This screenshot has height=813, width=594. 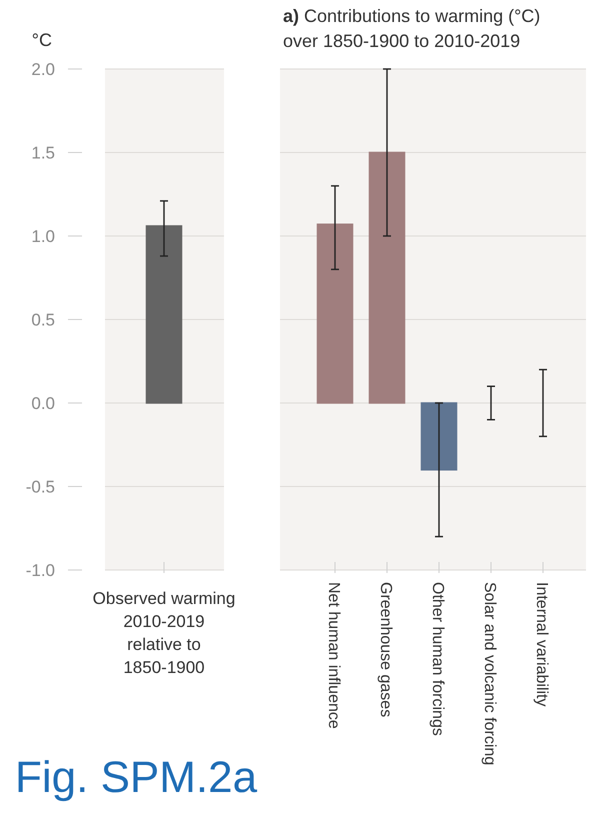 What do you see at coordinates (489, 674) in the screenshot?
I see `x-tick-label: Solar and volcanic forcing` at bounding box center [489, 674].